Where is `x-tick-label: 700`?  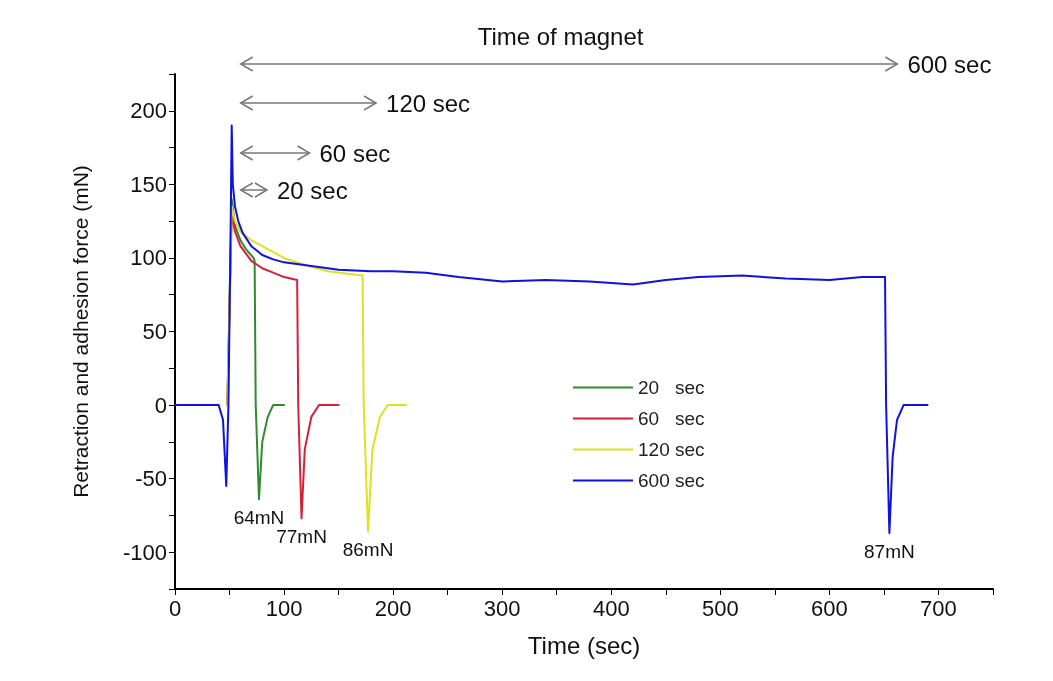
x-tick-label: 700 is located at coordinates (938, 608).